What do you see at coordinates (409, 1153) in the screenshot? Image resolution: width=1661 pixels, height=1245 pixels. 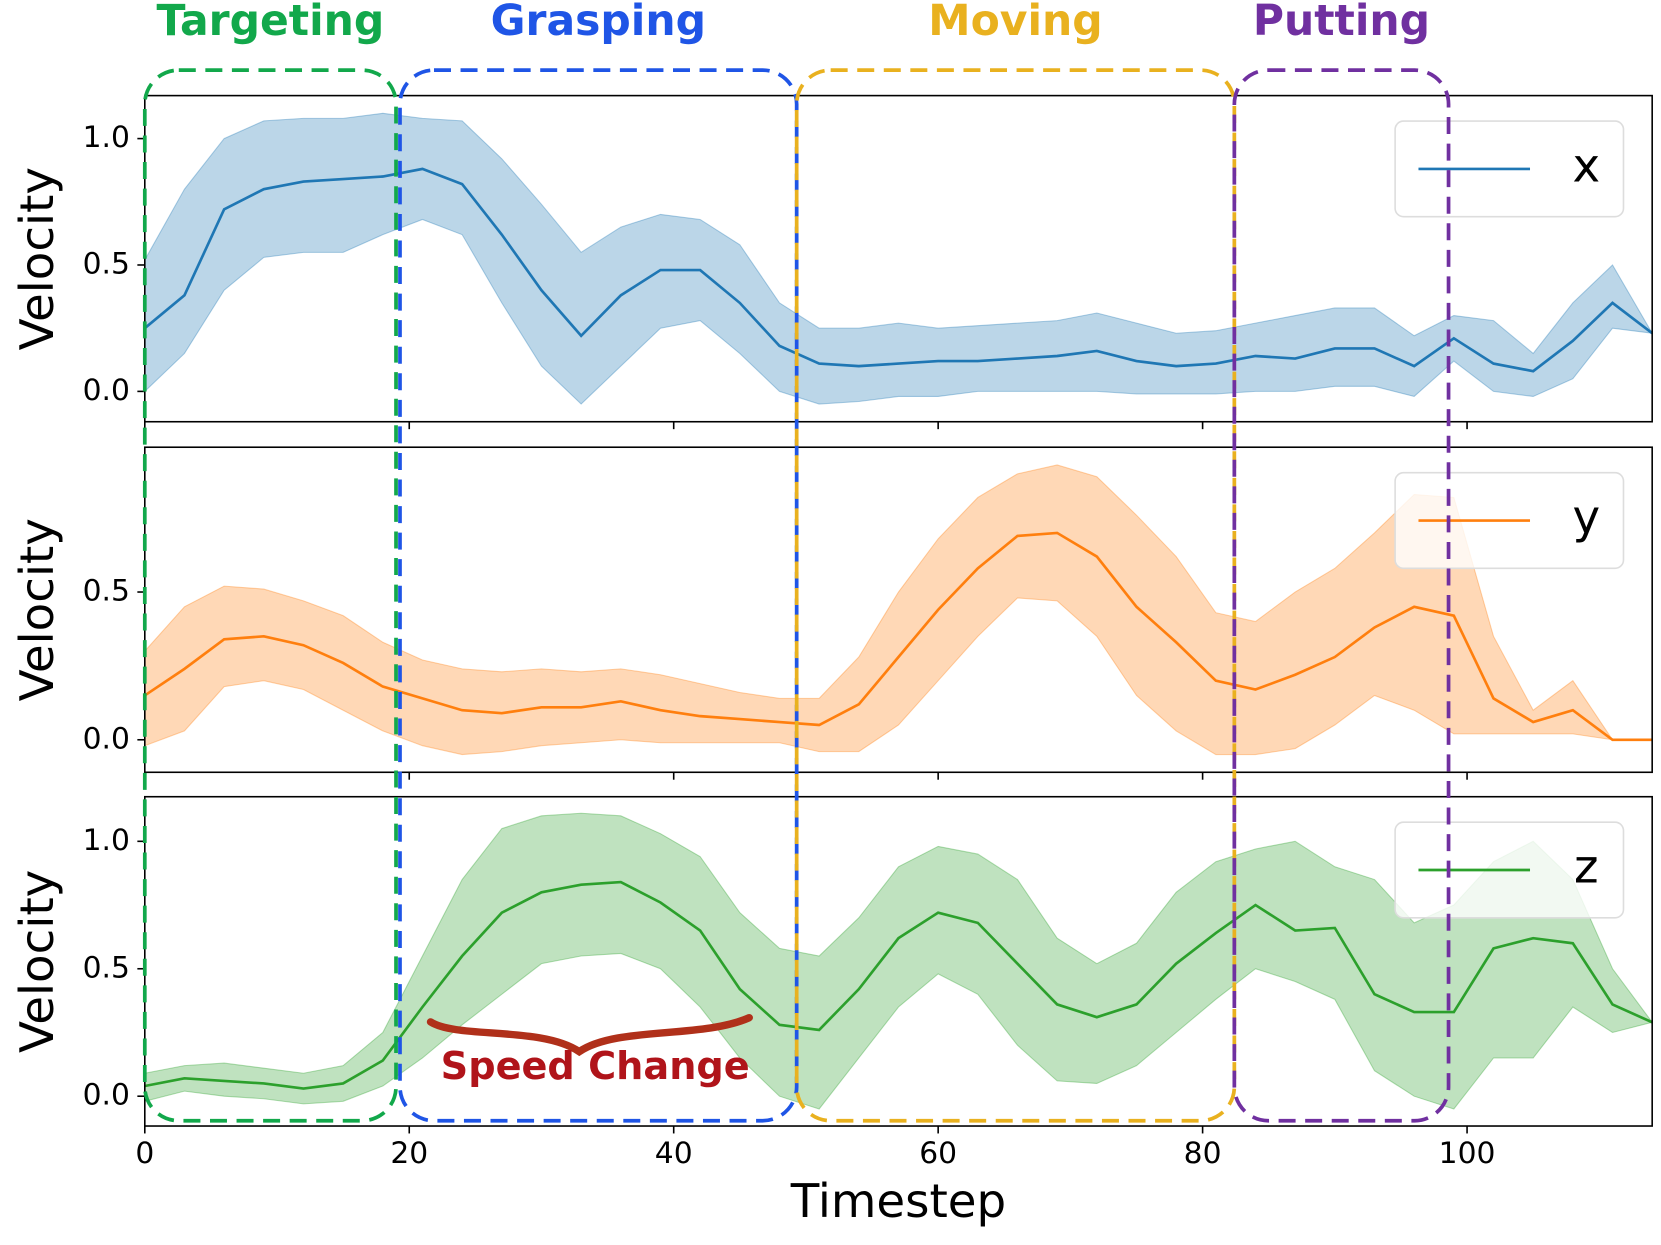 I see `x-tick-label: 20` at bounding box center [409, 1153].